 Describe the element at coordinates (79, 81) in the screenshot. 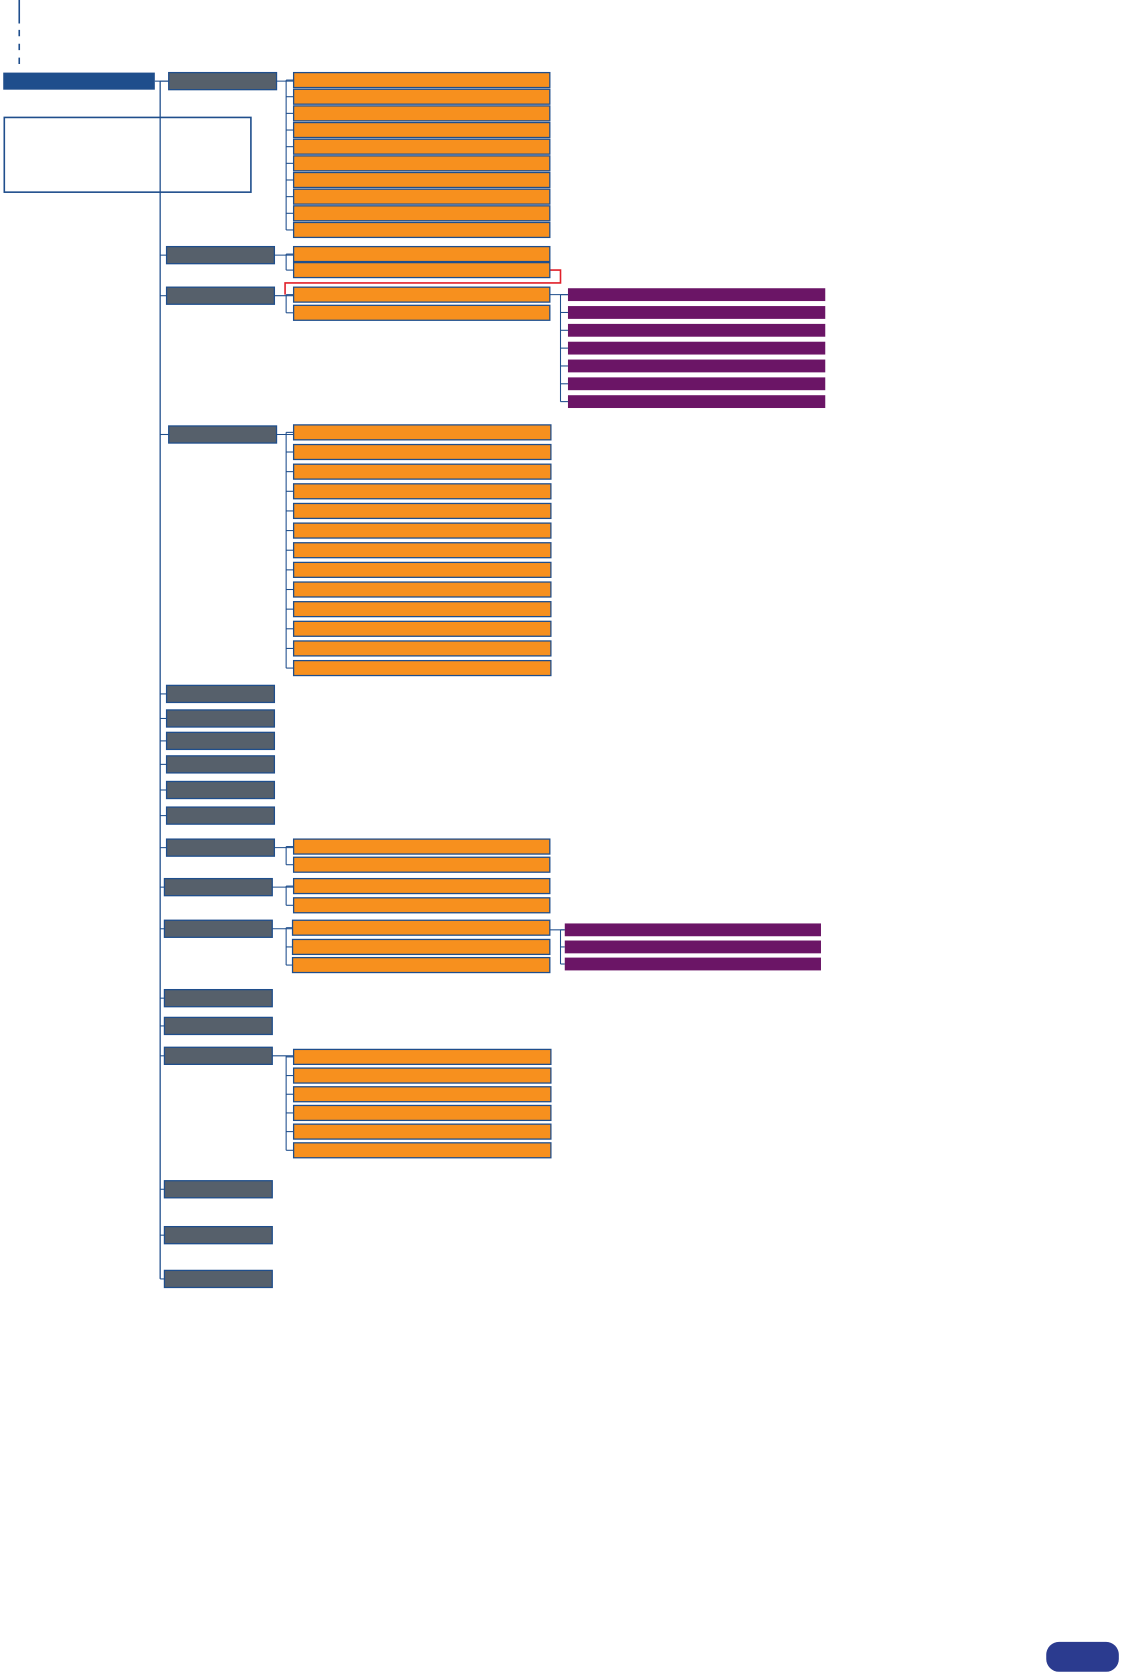

I see `root-box` at that location.